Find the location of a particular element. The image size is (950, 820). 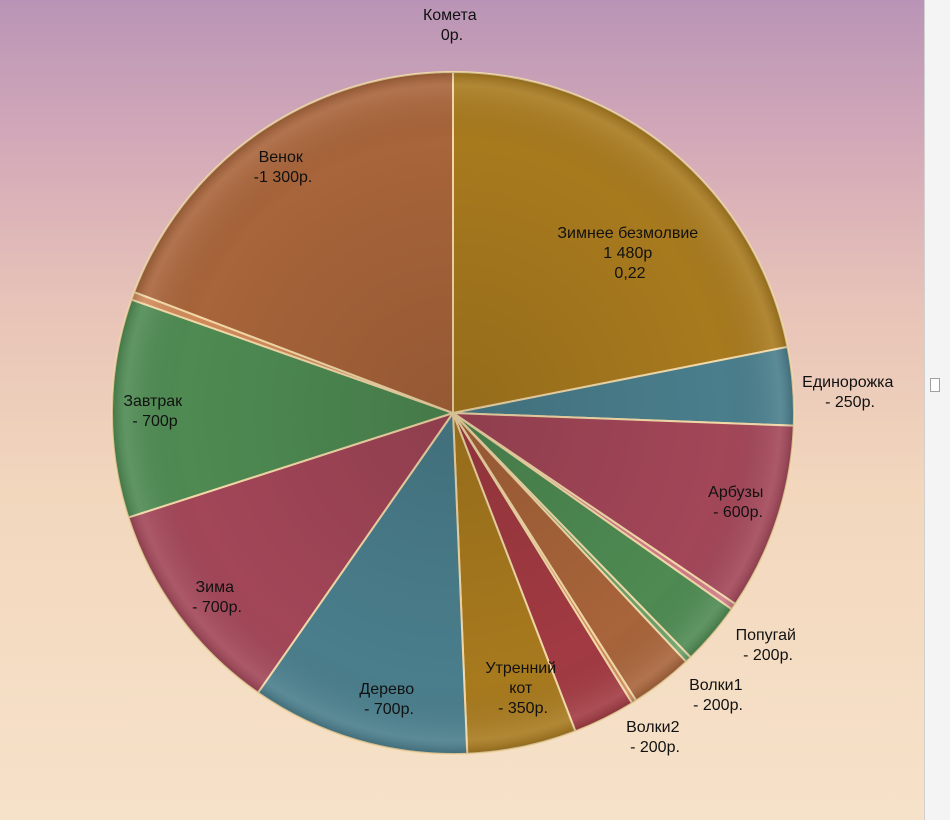

label-arbuzy: Арбузы - 600р. is located at coordinates (738, 502).